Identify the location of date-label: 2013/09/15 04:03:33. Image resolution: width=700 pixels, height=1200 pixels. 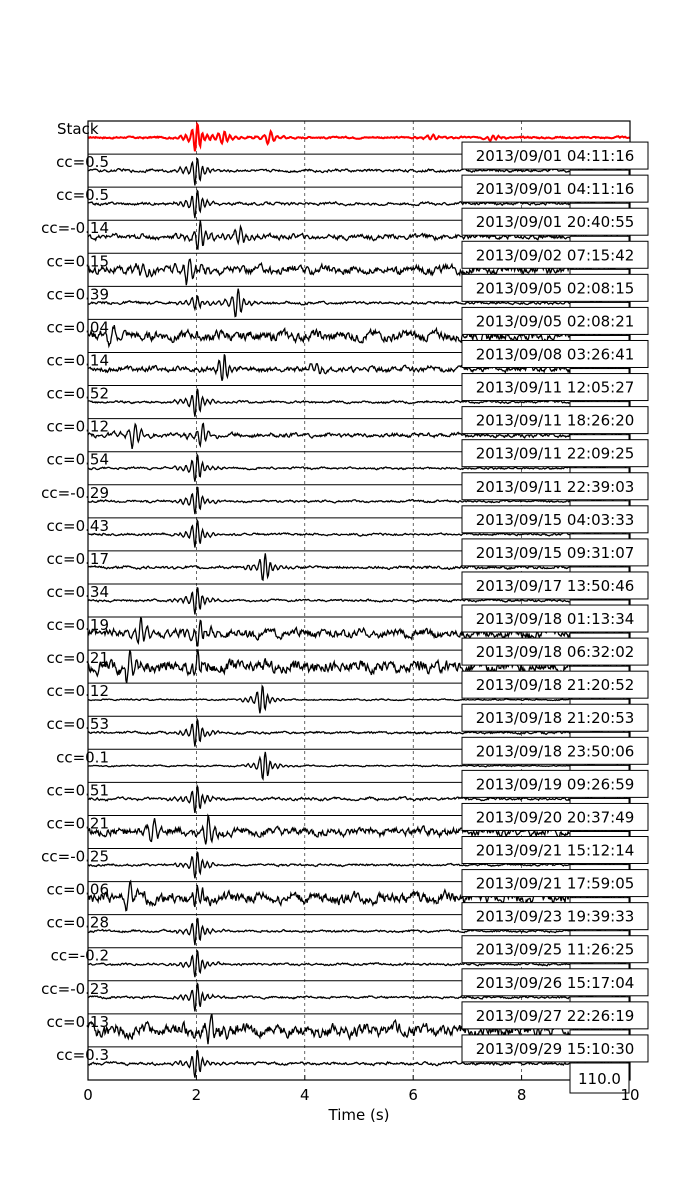
(555, 520).